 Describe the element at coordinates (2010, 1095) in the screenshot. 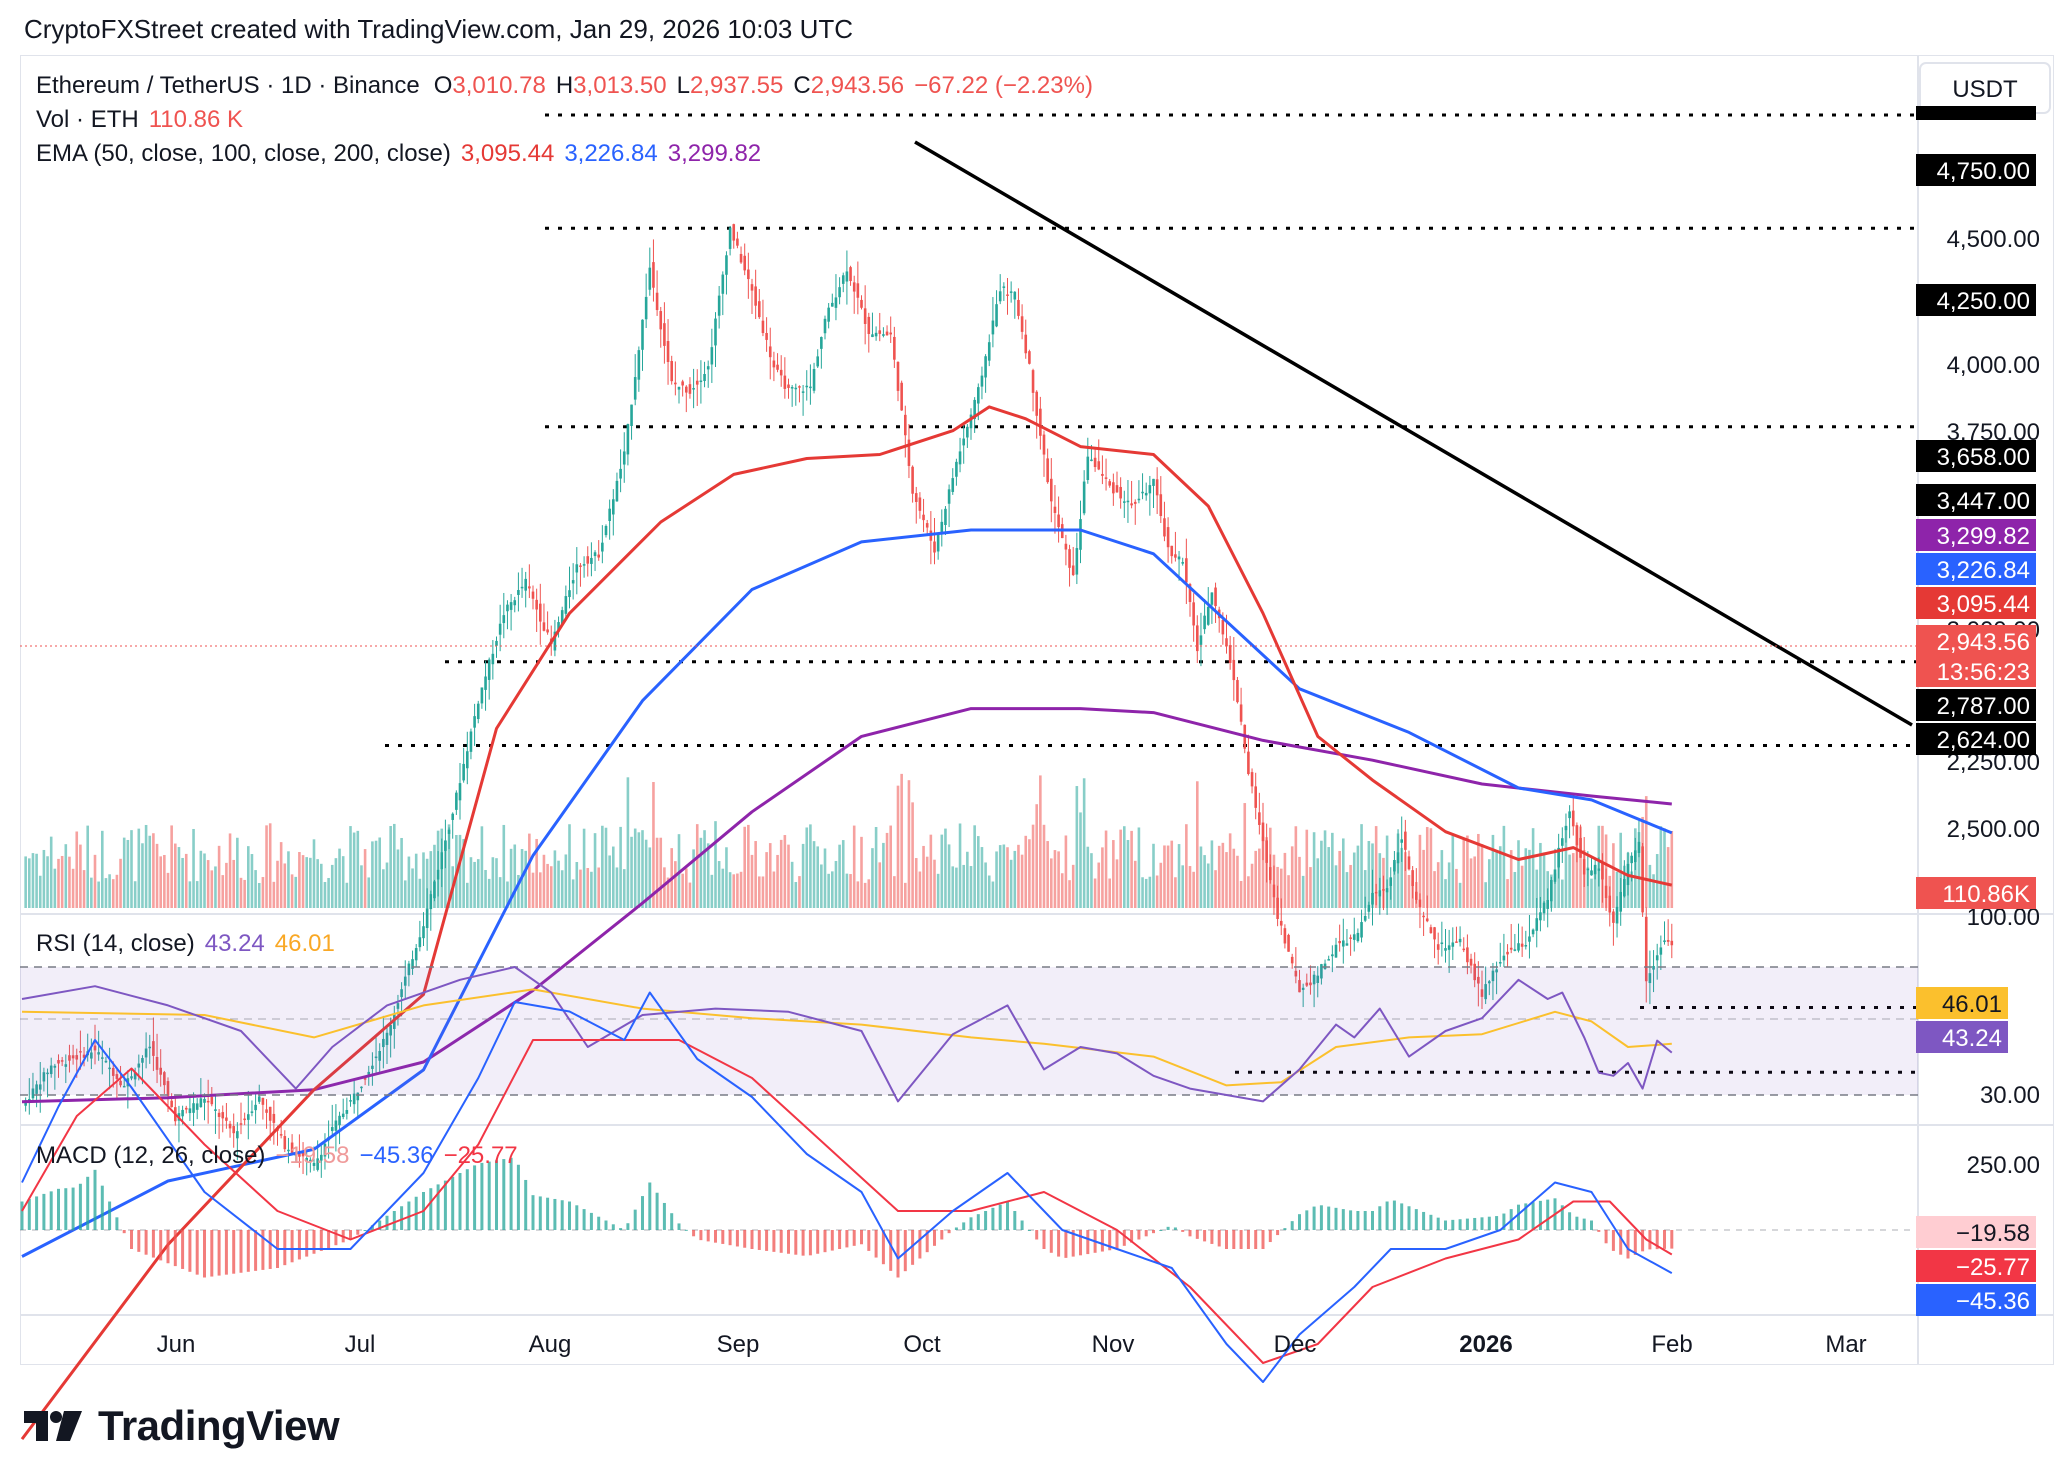

I see `rsi-y-tick: 30.00` at that location.